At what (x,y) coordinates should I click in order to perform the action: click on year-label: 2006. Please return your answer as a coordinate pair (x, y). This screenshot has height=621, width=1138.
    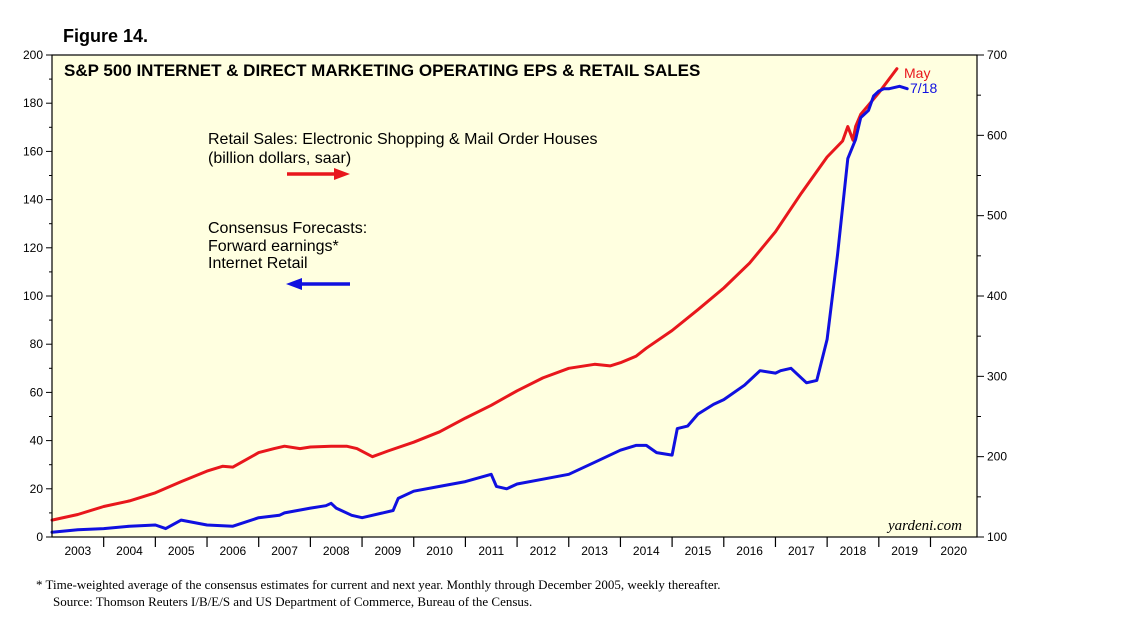
    Looking at the image, I should click on (233, 551).